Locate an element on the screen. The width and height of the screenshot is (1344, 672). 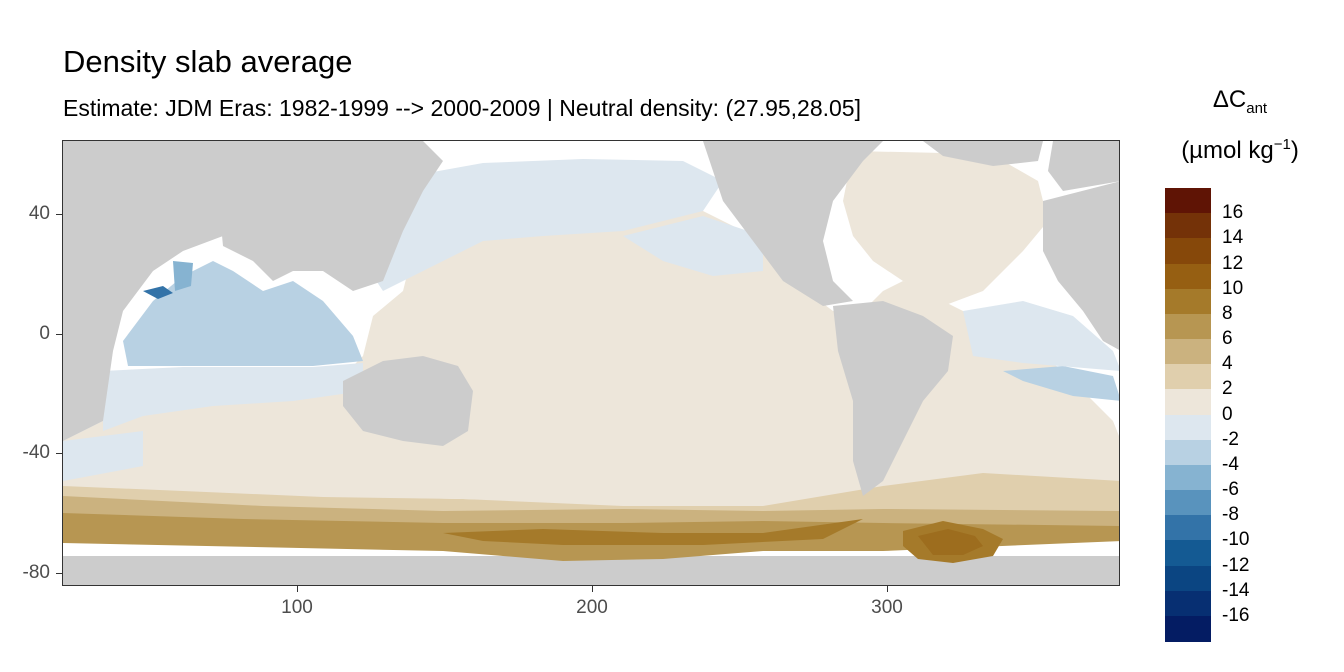
ytick-label: 40 is located at coordinates (39, 213).